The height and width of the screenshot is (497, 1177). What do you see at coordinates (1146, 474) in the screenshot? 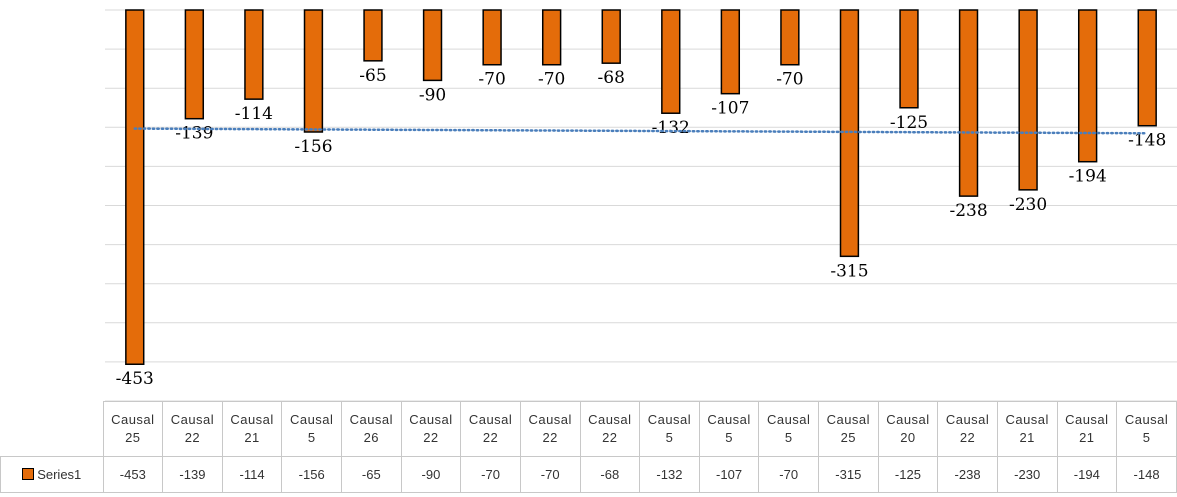
I see `value-cell: -148` at bounding box center [1146, 474].